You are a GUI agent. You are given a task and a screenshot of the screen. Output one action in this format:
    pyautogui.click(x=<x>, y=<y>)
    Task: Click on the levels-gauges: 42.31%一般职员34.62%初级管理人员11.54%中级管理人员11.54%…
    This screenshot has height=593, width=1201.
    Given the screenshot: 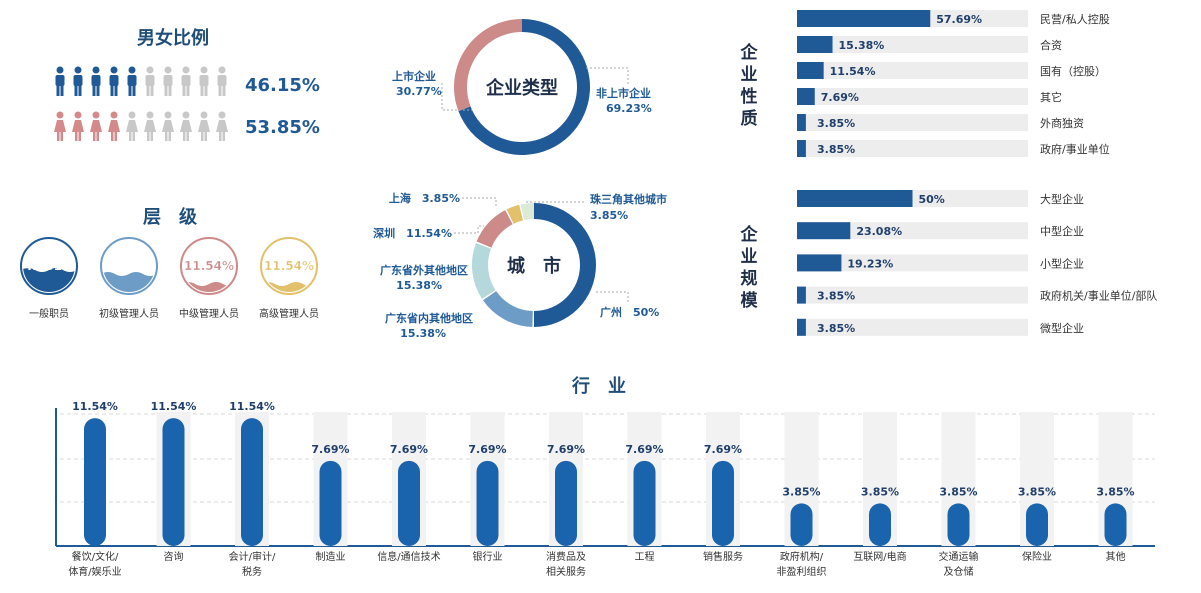 What is the action you would take?
    pyautogui.click(x=169, y=278)
    